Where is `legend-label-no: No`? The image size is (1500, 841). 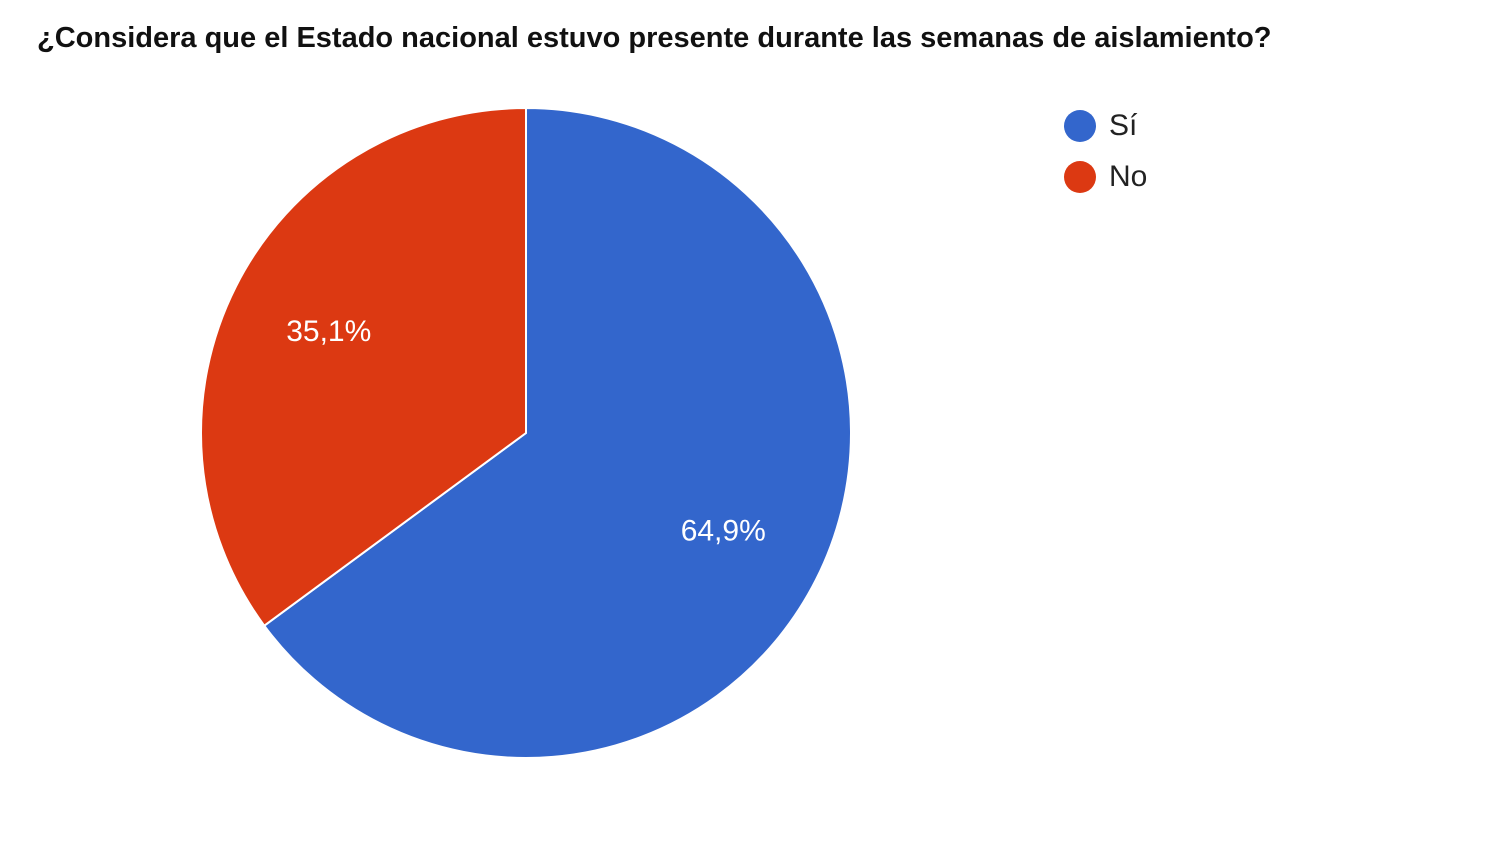 legend-label-no: No is located at coordinates (1128, 176).